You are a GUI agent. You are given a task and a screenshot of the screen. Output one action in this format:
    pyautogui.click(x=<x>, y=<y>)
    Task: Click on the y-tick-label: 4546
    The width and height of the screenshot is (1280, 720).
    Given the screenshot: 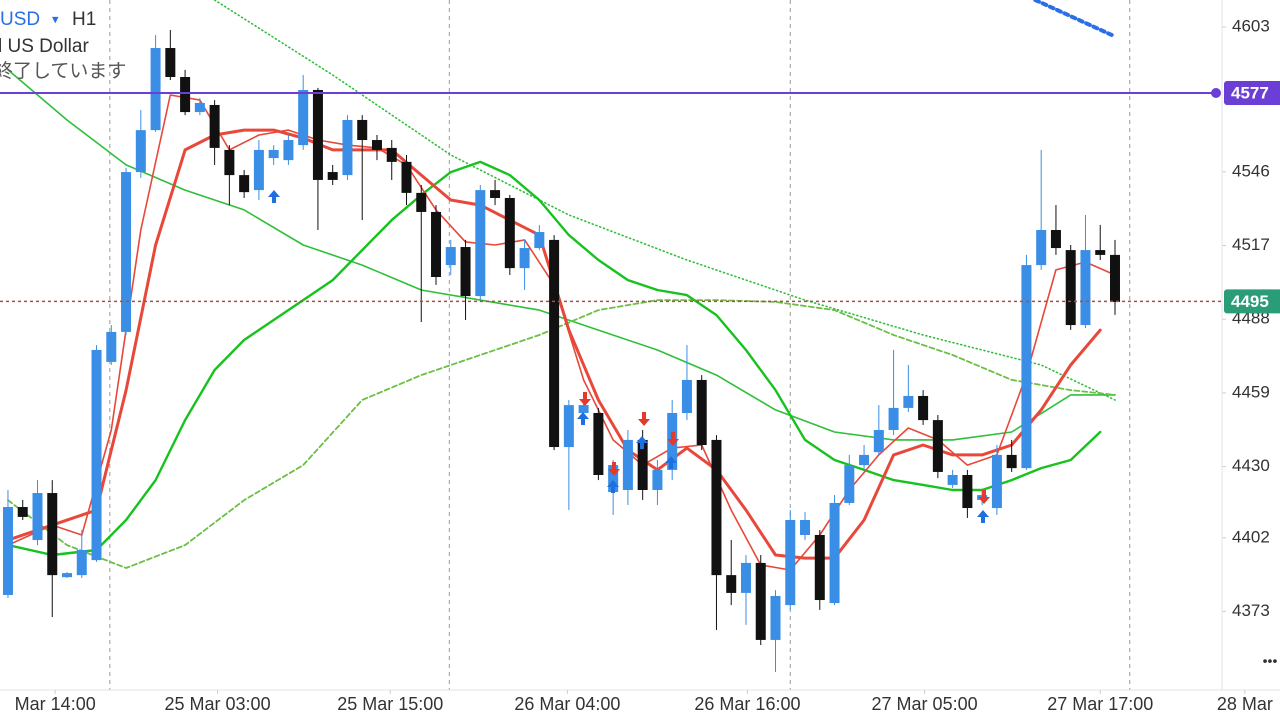 What is the action you would take?
    pyautogui.click(x=1251, y=170)
    